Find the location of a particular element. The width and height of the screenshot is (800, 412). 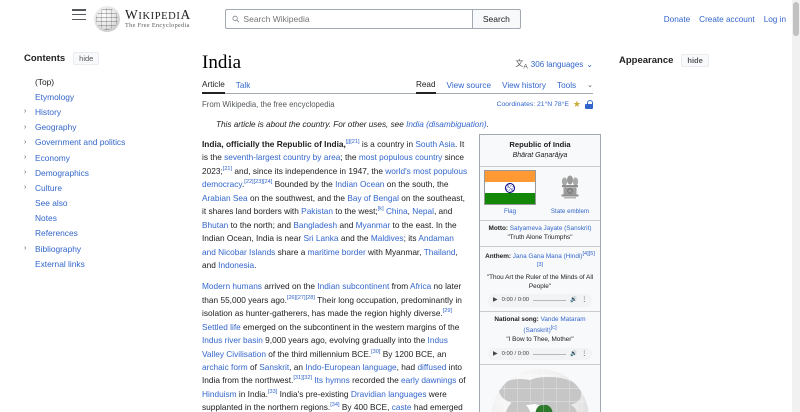

toc-item-references: References is located at coordinates (104, 233).